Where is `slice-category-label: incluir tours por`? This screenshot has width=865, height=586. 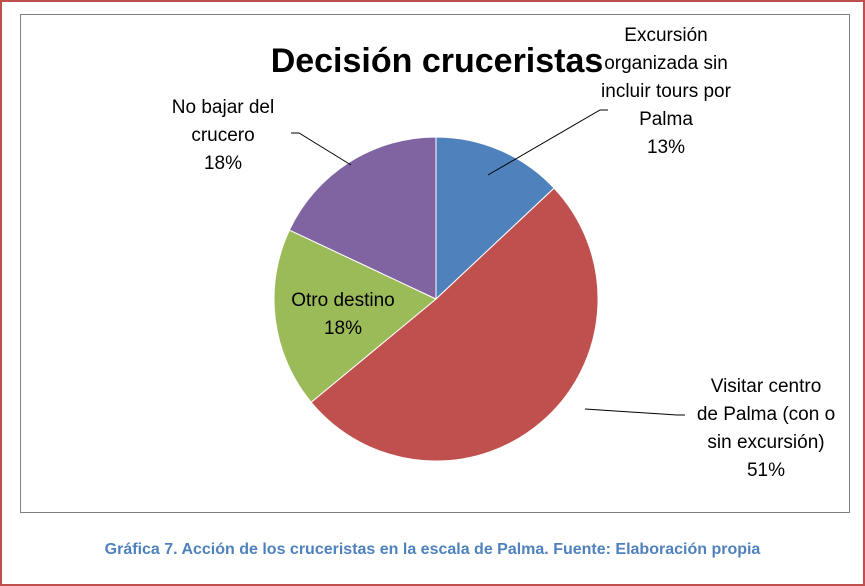
slice-category-label: incluir tours por is located at coordinates (666, 91).